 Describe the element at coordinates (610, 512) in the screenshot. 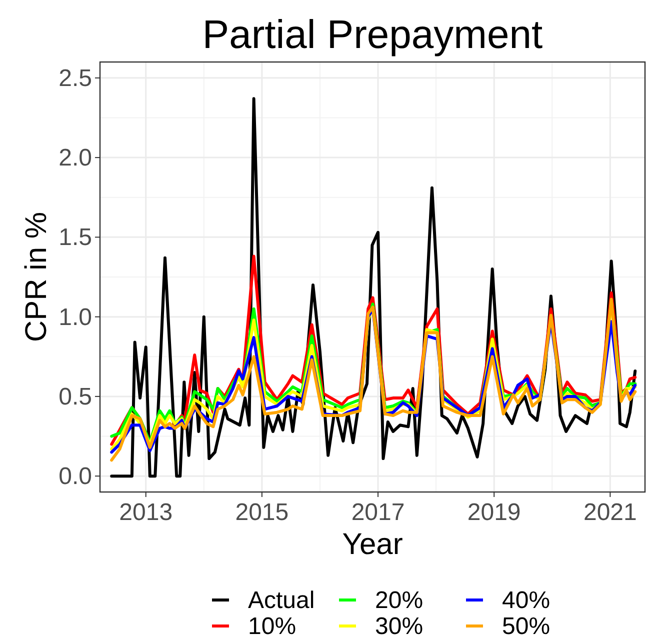

I see `x-tick-label: 2021` at that location.